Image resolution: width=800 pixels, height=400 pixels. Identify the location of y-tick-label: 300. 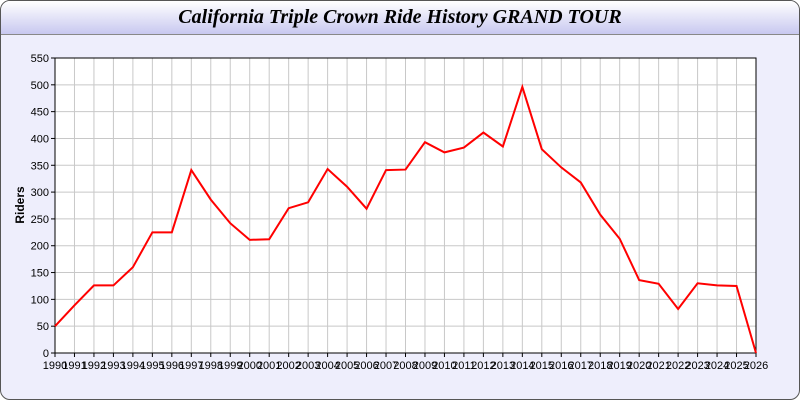
(40, 193).